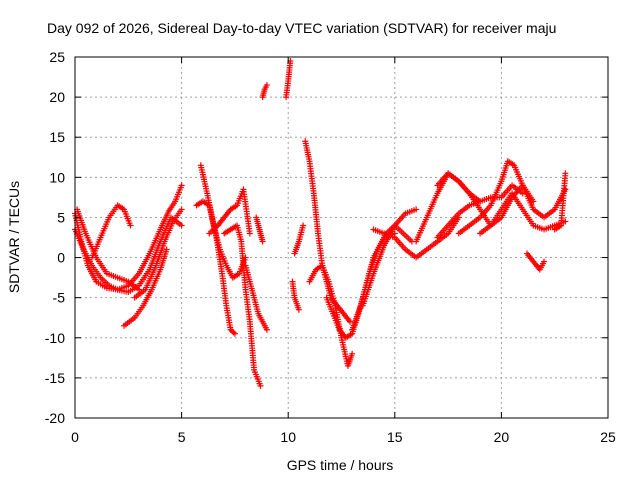 This screenshot has width=640, height=480. Describe the element at coordinates (59, 298) in the screenshot. I see `y-tick-label: -5` at that location.